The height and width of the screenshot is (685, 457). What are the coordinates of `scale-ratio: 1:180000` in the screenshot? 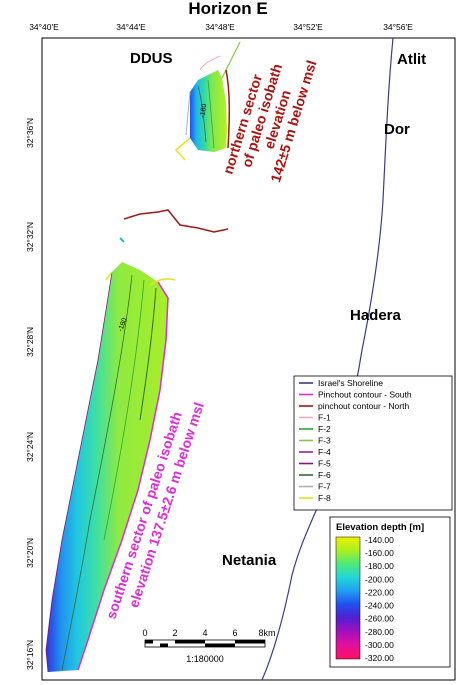 It's located at (205, 659).